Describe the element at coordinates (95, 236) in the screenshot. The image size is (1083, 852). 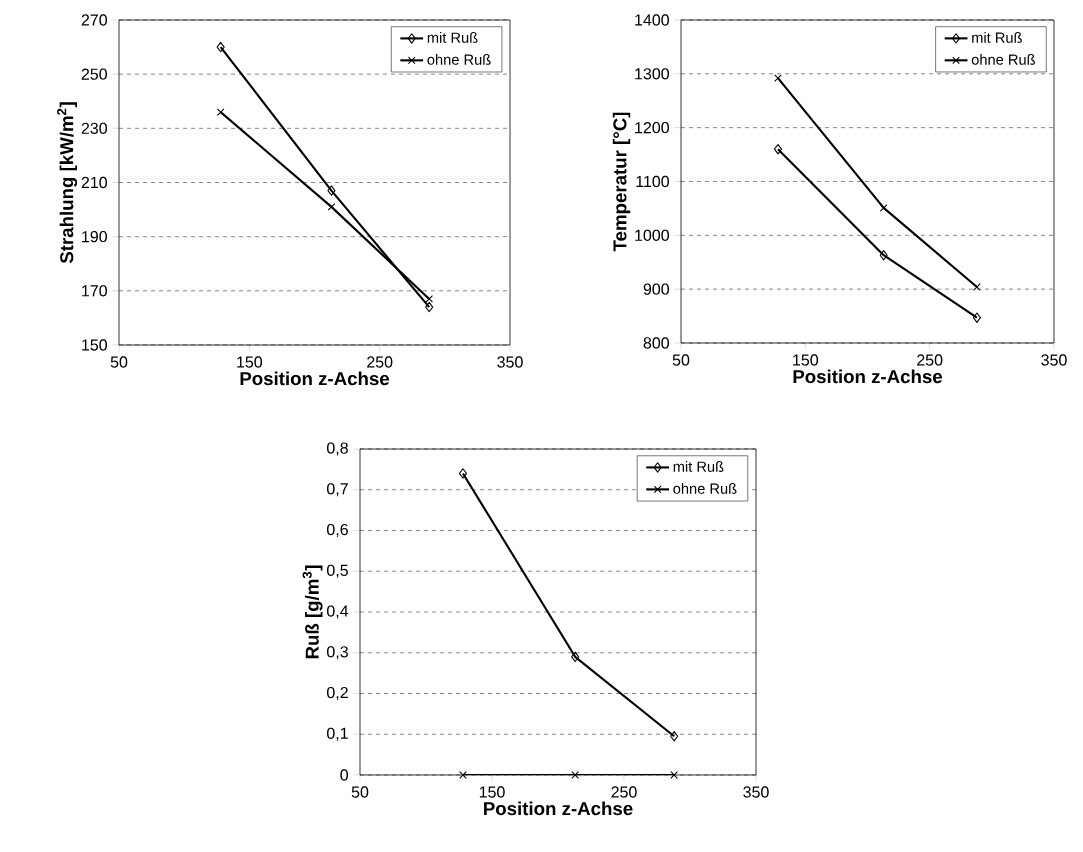
I see `y-tick-label: 190` at that location.